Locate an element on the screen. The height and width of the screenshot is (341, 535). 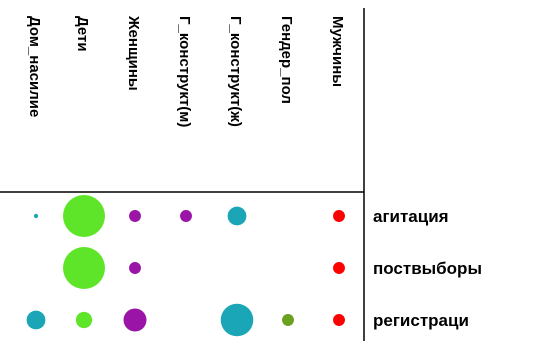
column-label: Дом_насилие is located at coordinates (34, 66).